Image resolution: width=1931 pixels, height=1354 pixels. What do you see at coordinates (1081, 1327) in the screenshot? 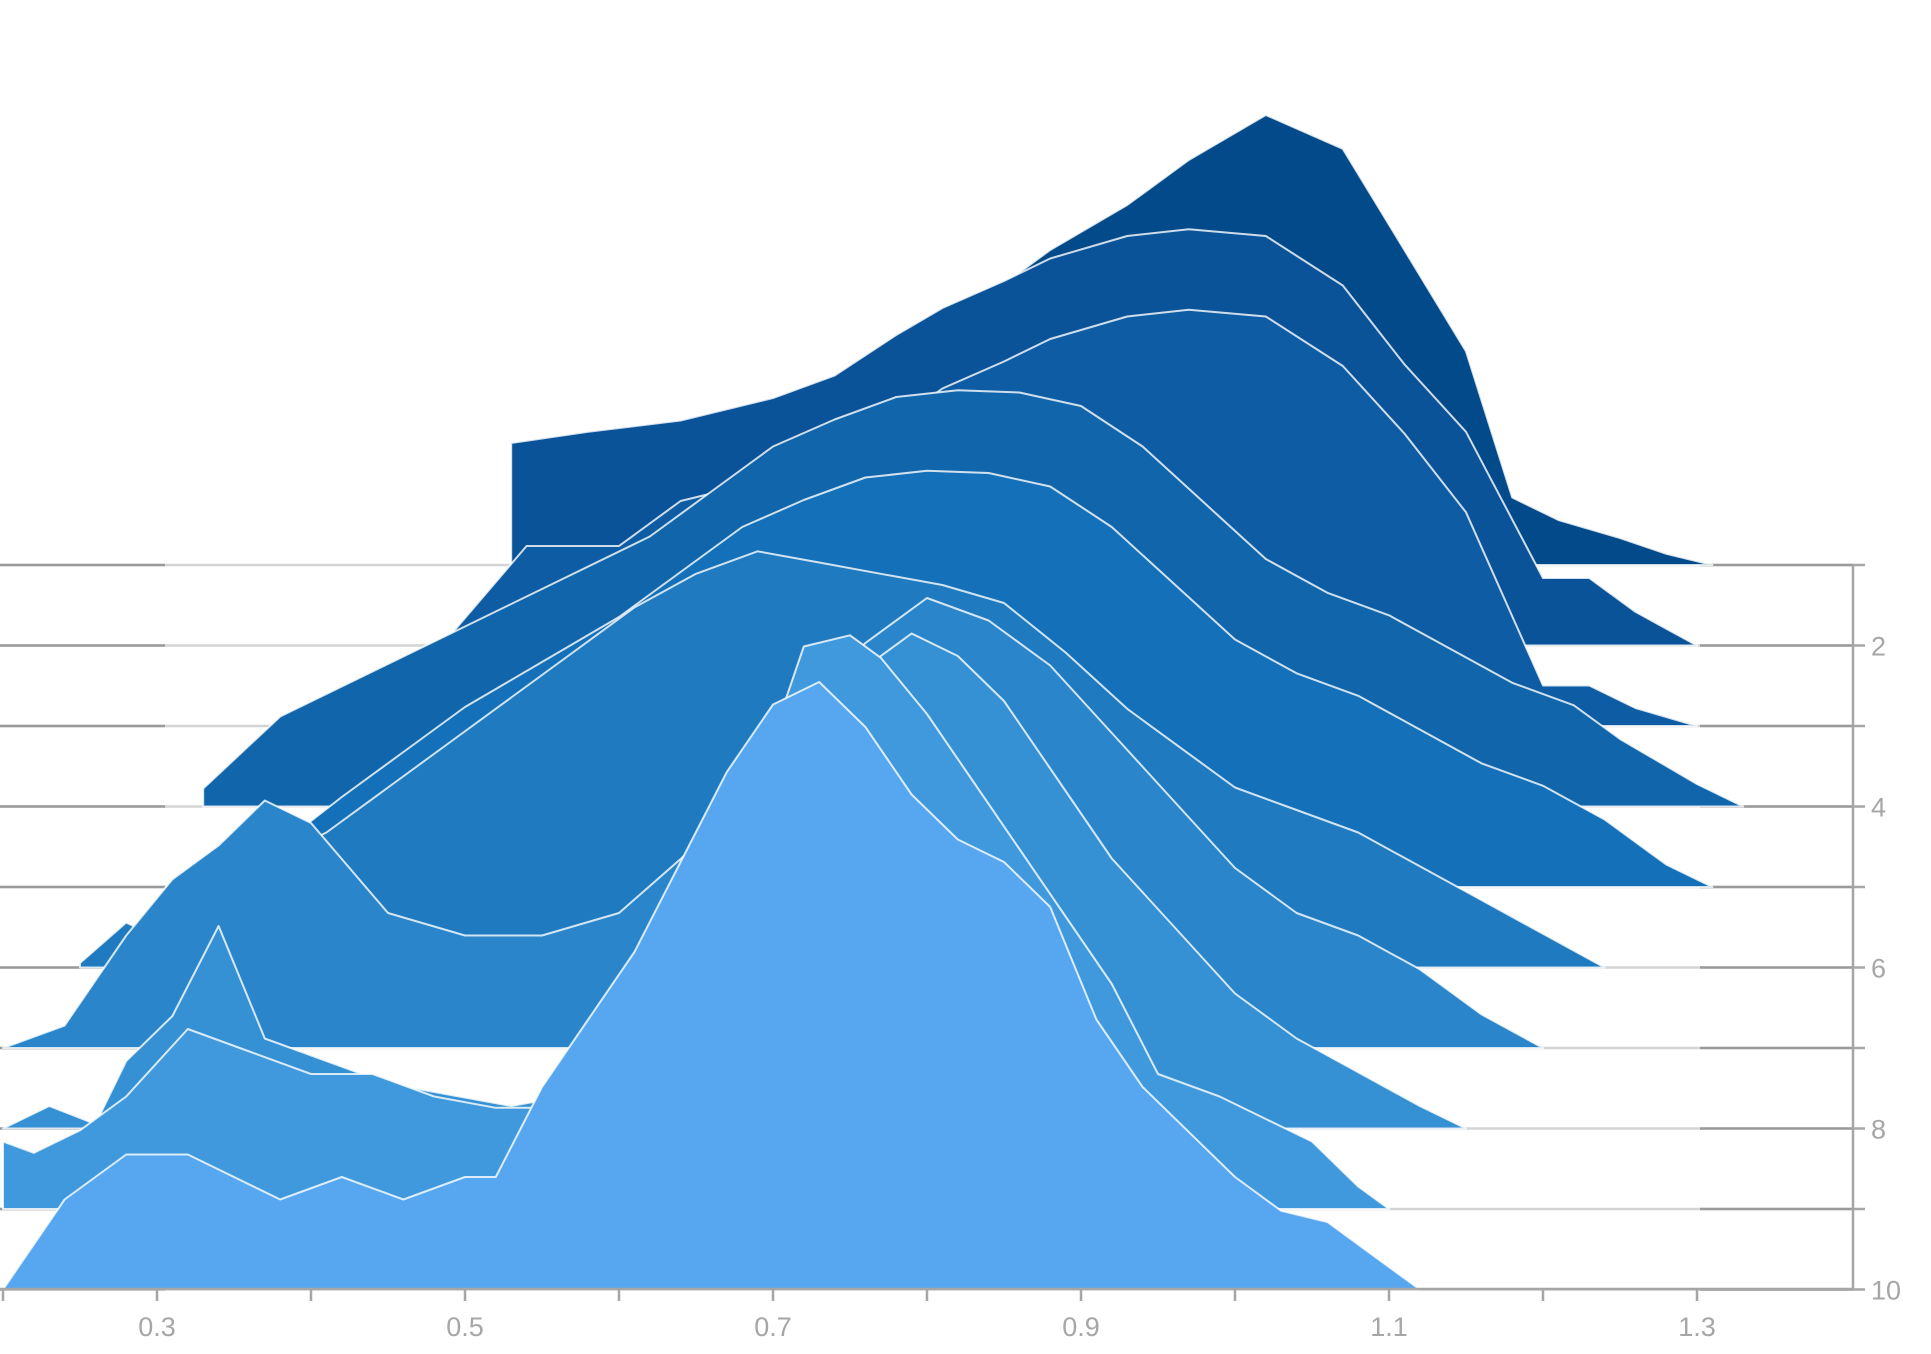
I see `x-tick-label: 0.9` at bounding box center [1081, 1327].